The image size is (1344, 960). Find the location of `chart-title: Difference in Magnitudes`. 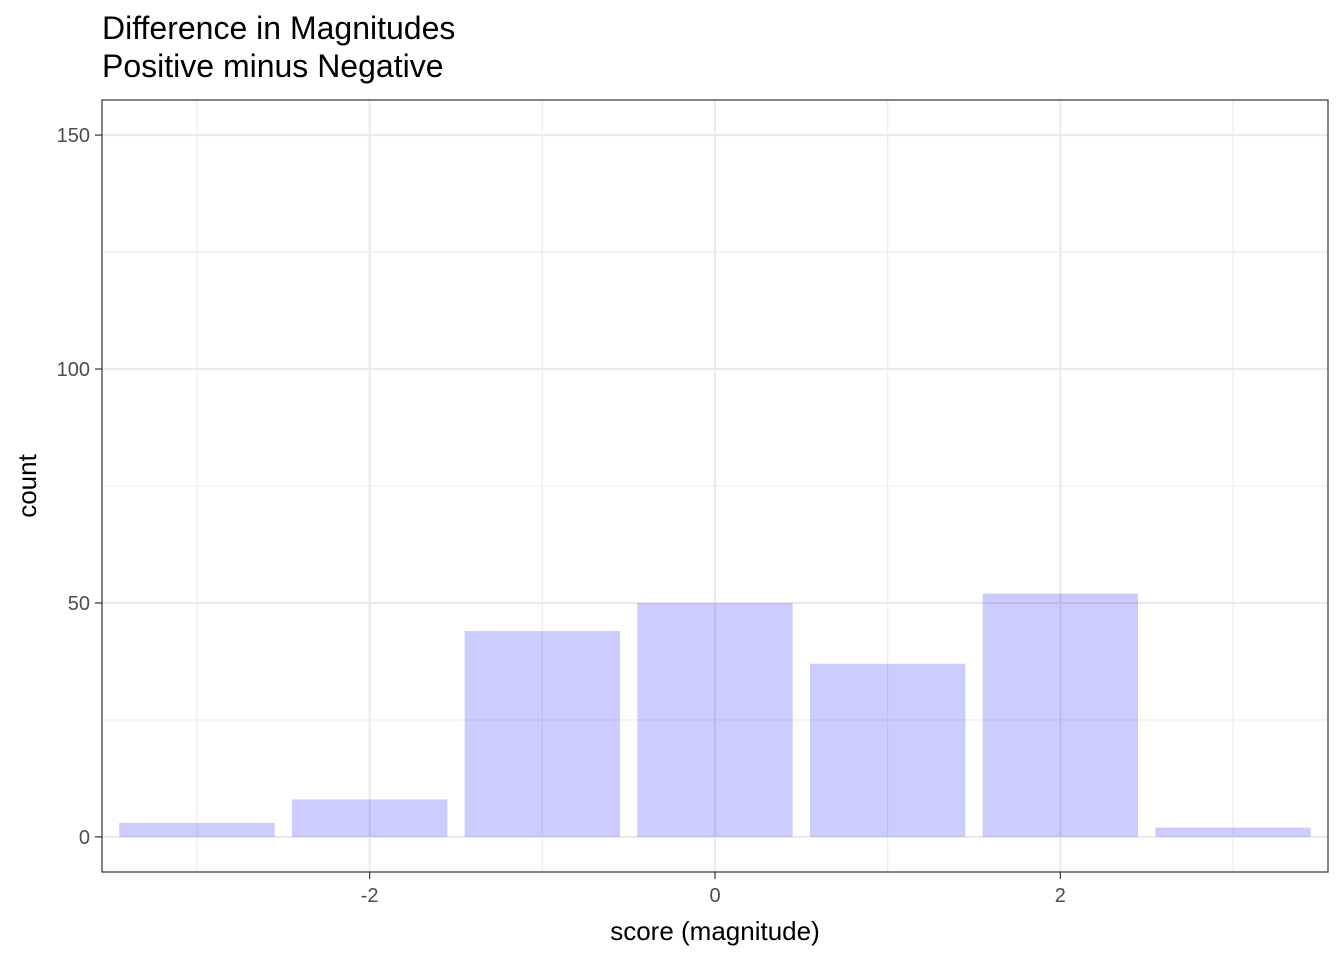

chart-title: Difference in Magnitudes is located at coordinates (279, 28).